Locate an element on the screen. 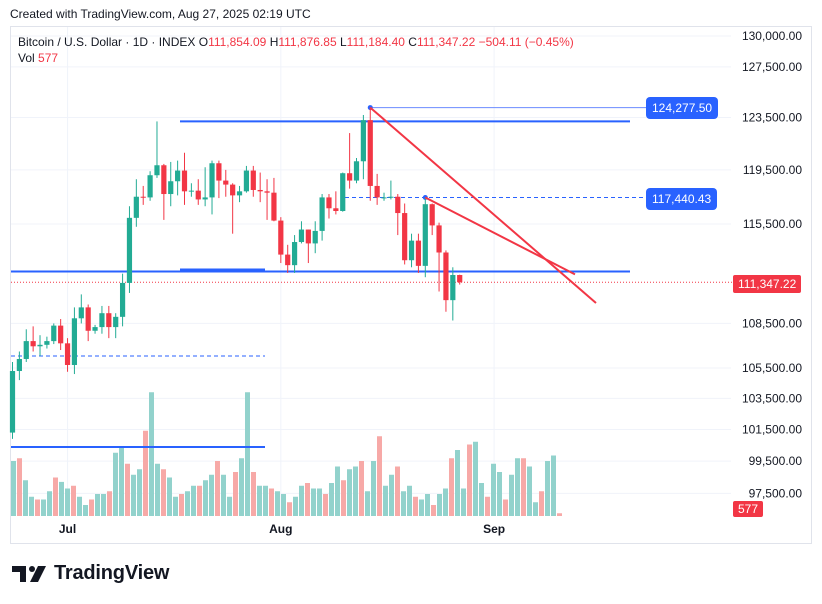 This screenshot has width=822, height=604. volume-value: 577 is located at coordinates (48, 58).